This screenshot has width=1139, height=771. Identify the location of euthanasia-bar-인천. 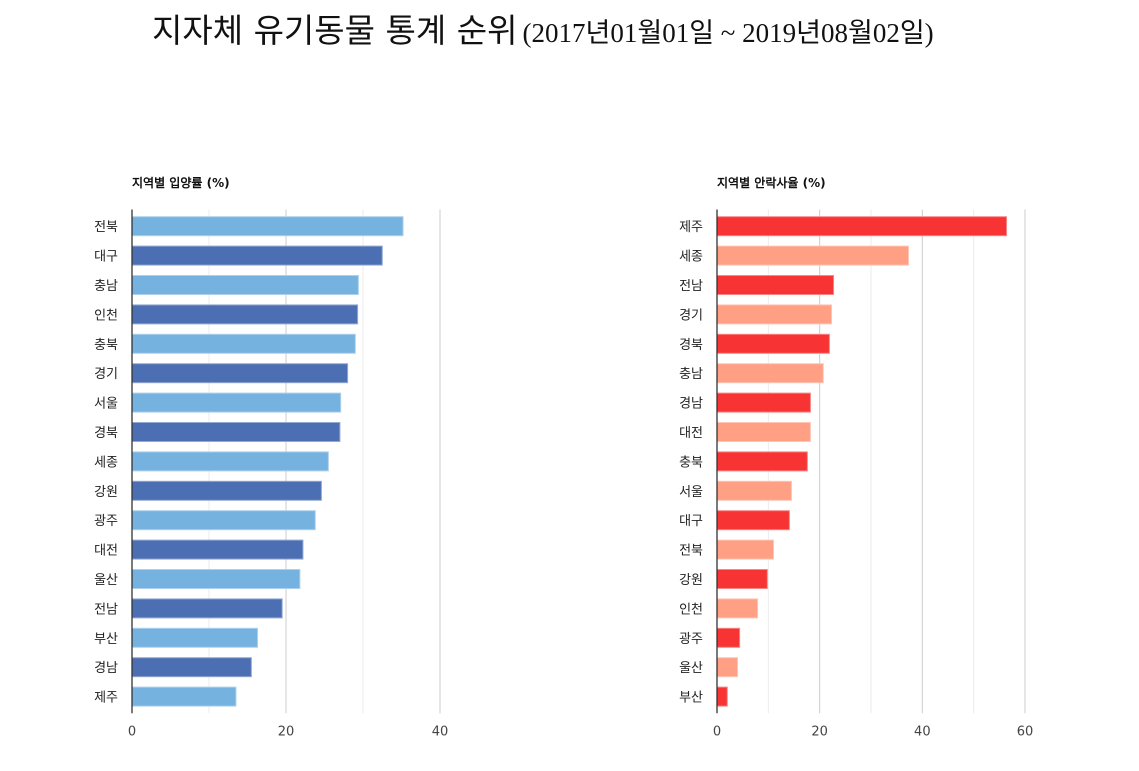
(737, 608).